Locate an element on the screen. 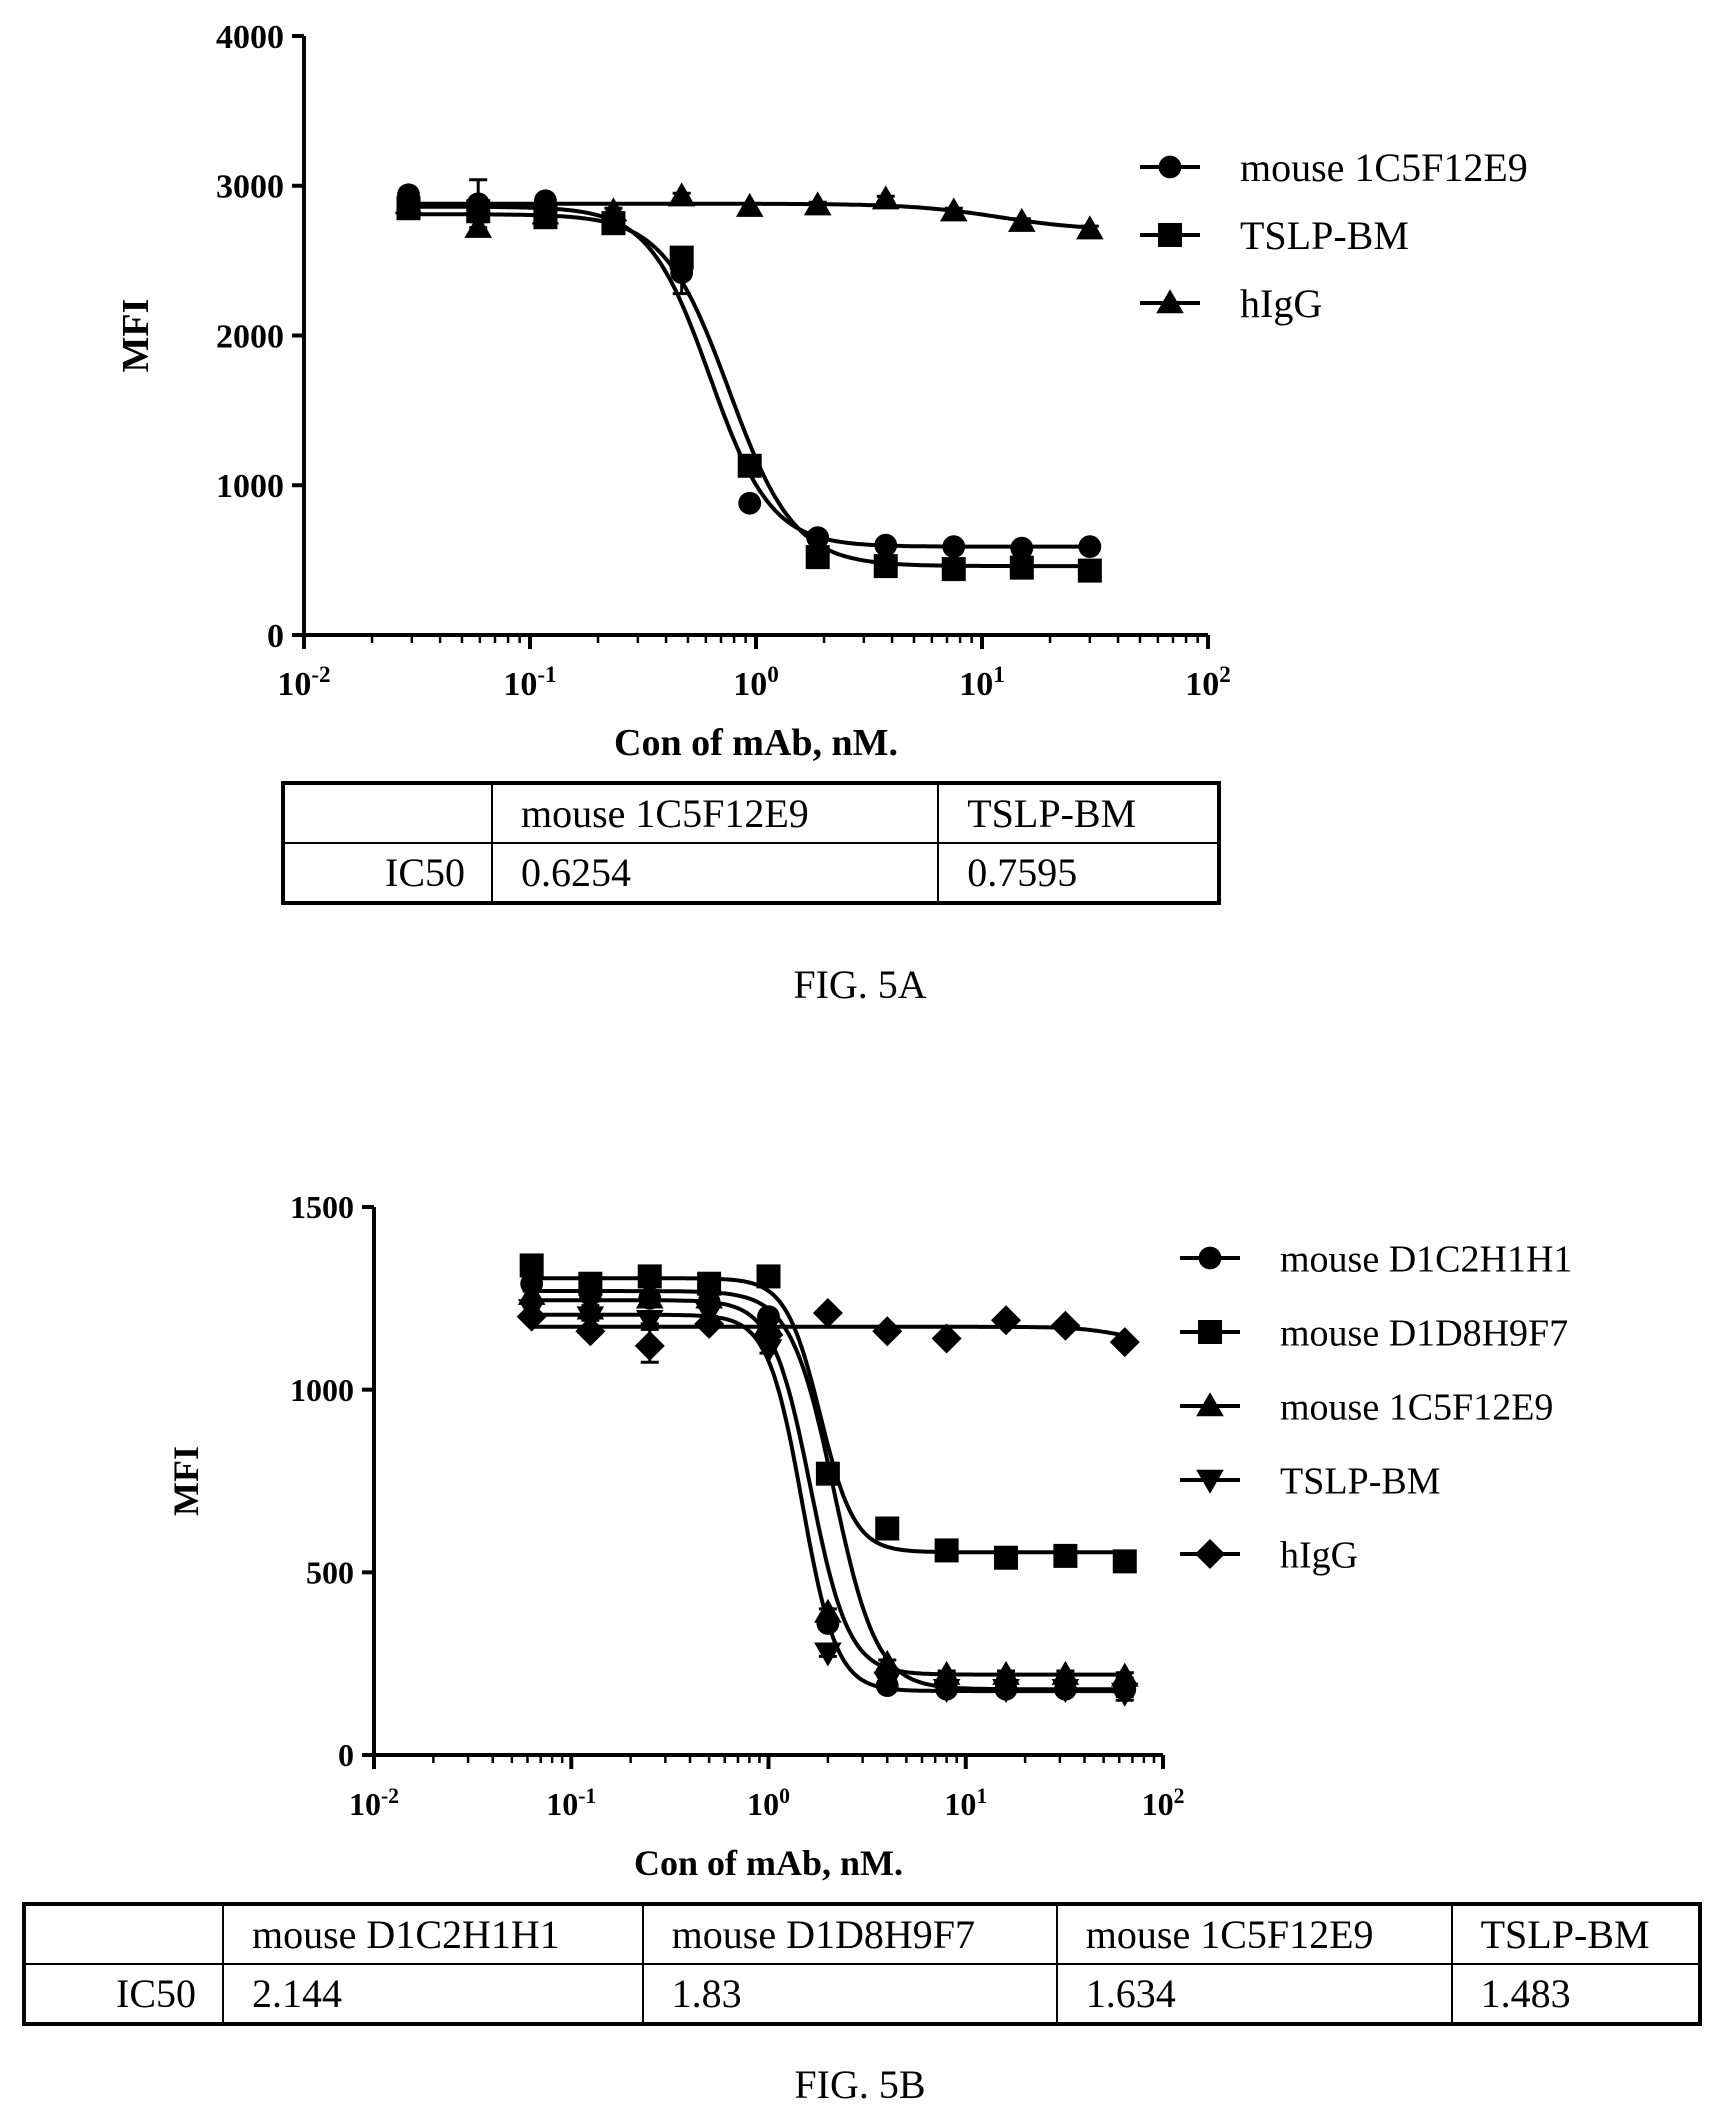  legend-label: mouse D1D8H9F7 is located at coordinates (1424, 1333).